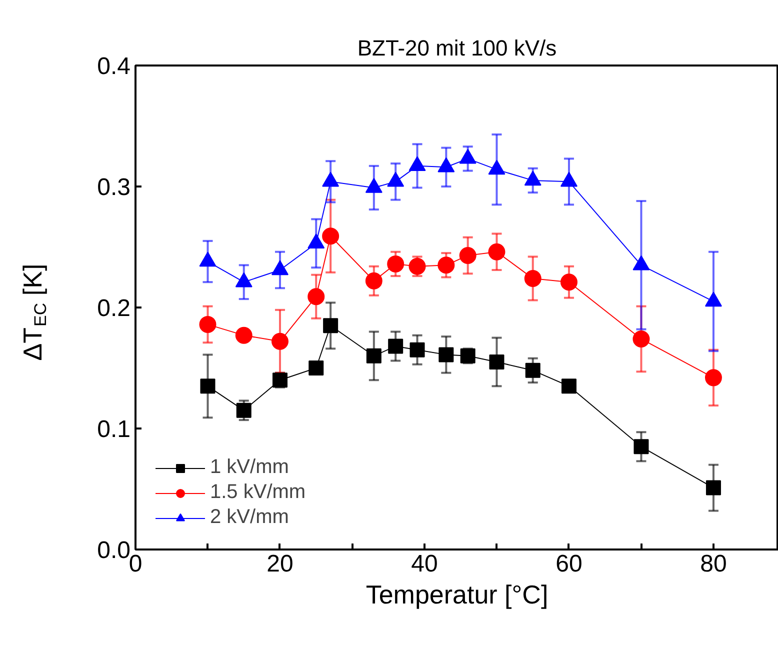 This screenshot has height=651, width=778. Describe the element at coordinates (34, 312) in the screenshot. I see `y-axis-title: ΔTEC [K]` at that location.